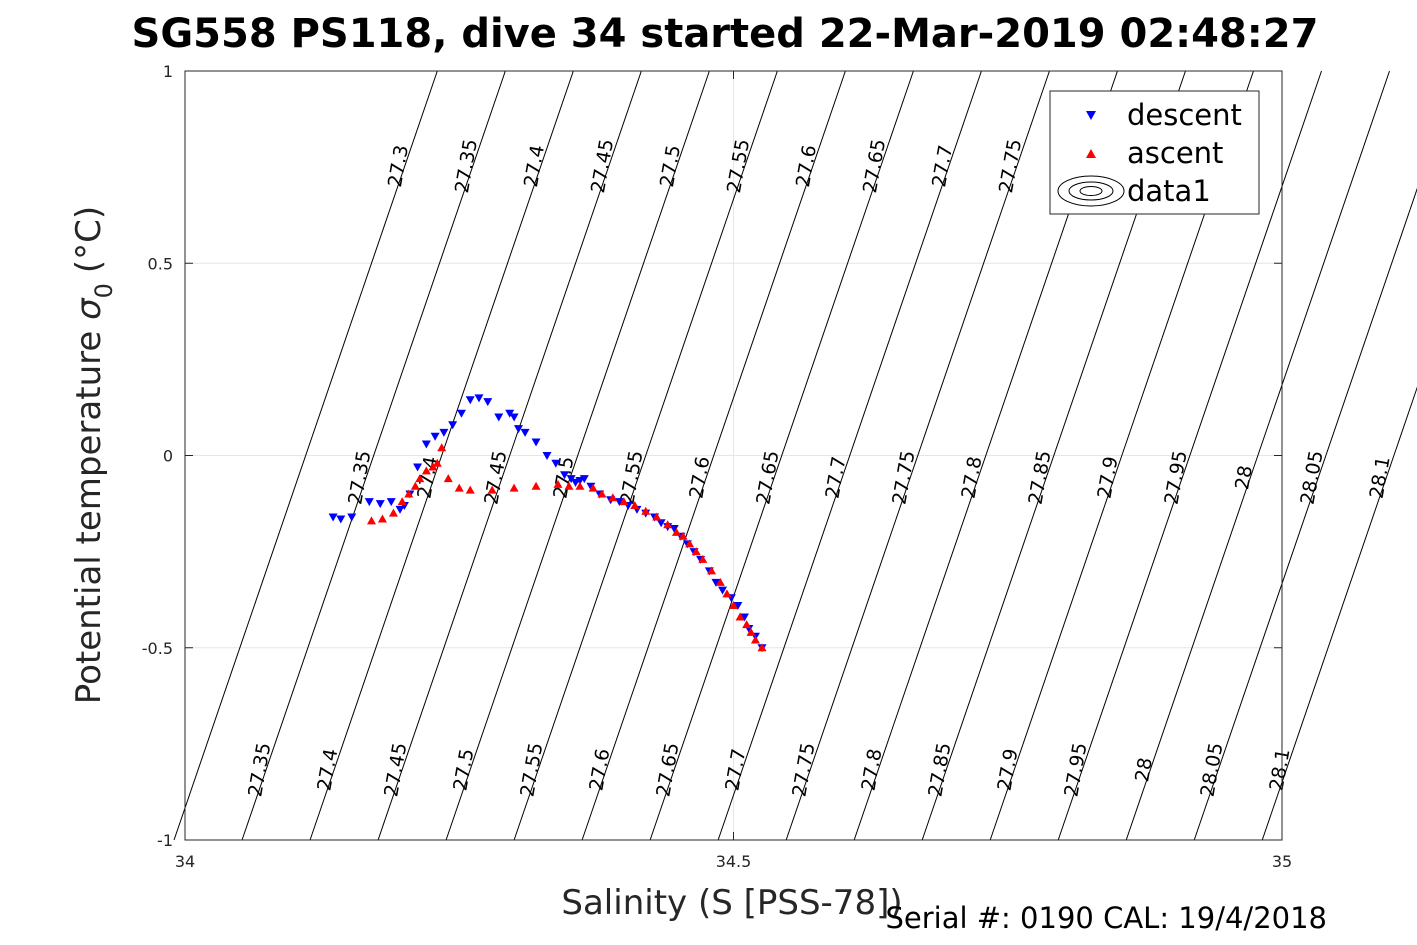 This screenshot has width=1417, height=945. What do you see at coordinates (1091, 153) in the screenshot?
I see `legend-ascent-marker` at bounding box center [1091, 153].